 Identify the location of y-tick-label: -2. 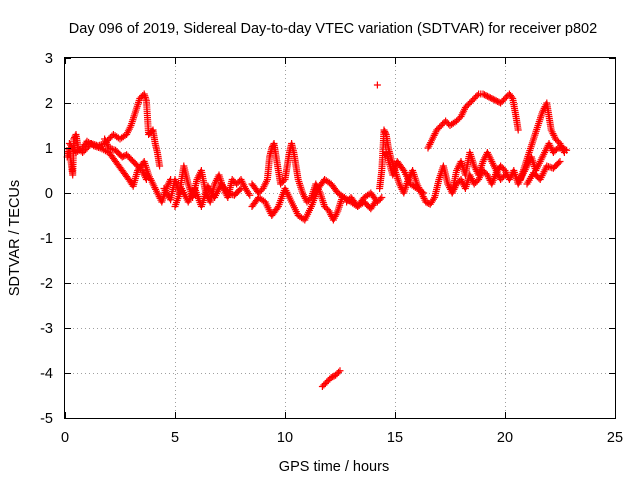
(46, 284).